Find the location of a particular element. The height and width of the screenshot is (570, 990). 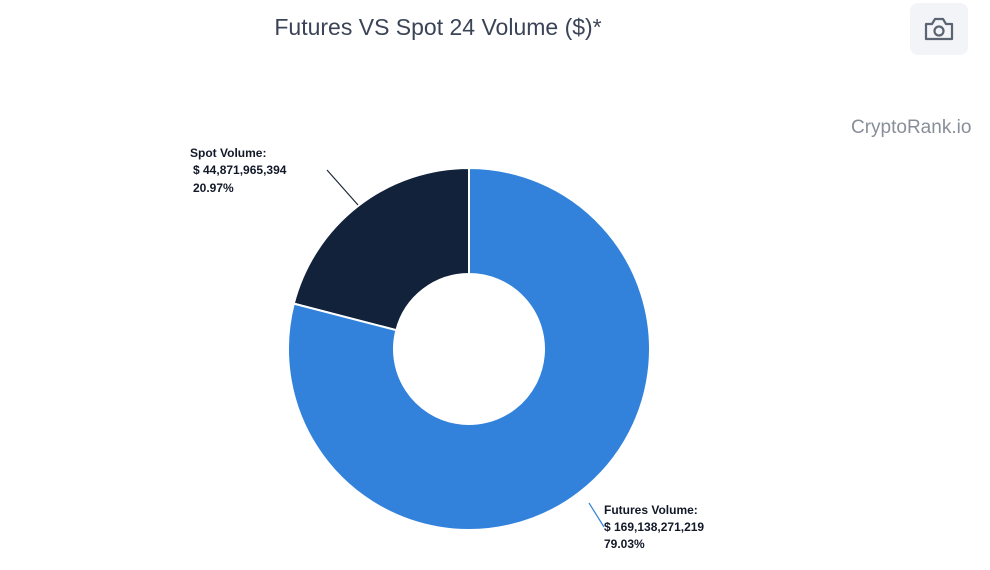

connector-spot is located at coordinates (342, 187).